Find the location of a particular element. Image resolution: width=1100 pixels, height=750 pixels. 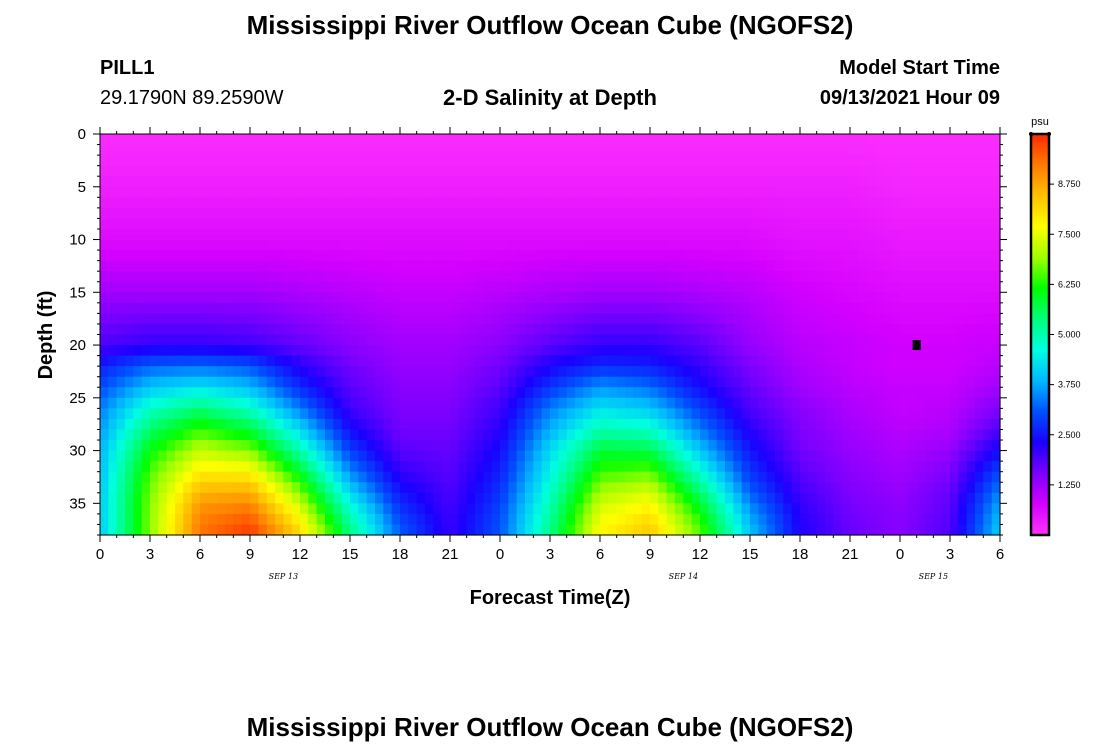

colorbar-end-dot is located at coordinates (1049, 134).